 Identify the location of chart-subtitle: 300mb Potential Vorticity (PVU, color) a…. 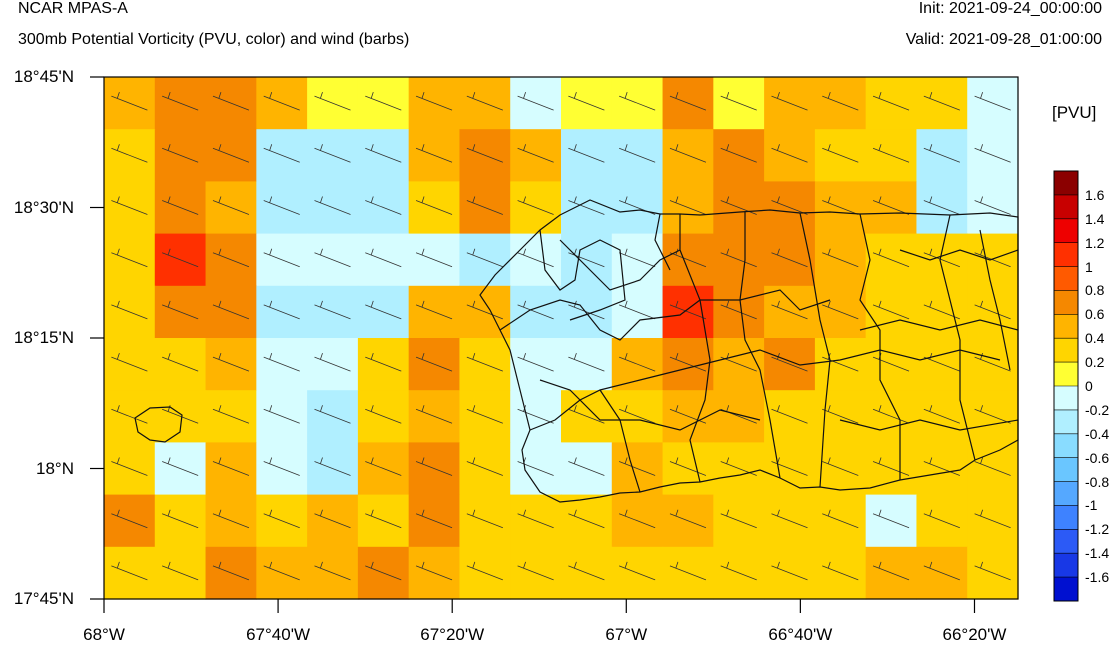
(214, 39).